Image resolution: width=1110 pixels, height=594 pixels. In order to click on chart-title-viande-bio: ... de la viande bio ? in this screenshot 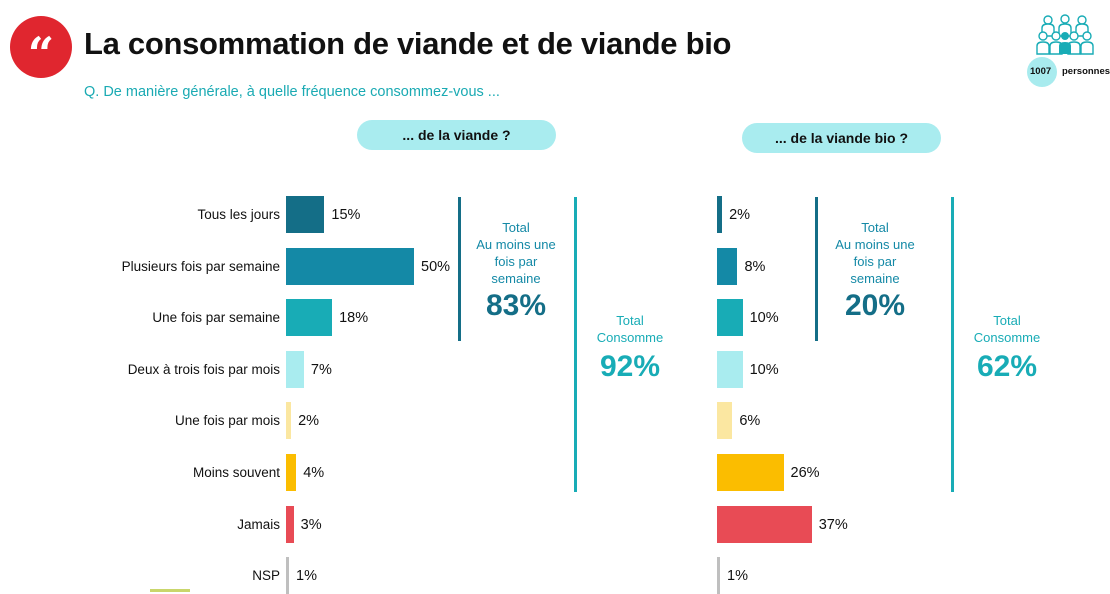, I will do `click(841, 138)`.